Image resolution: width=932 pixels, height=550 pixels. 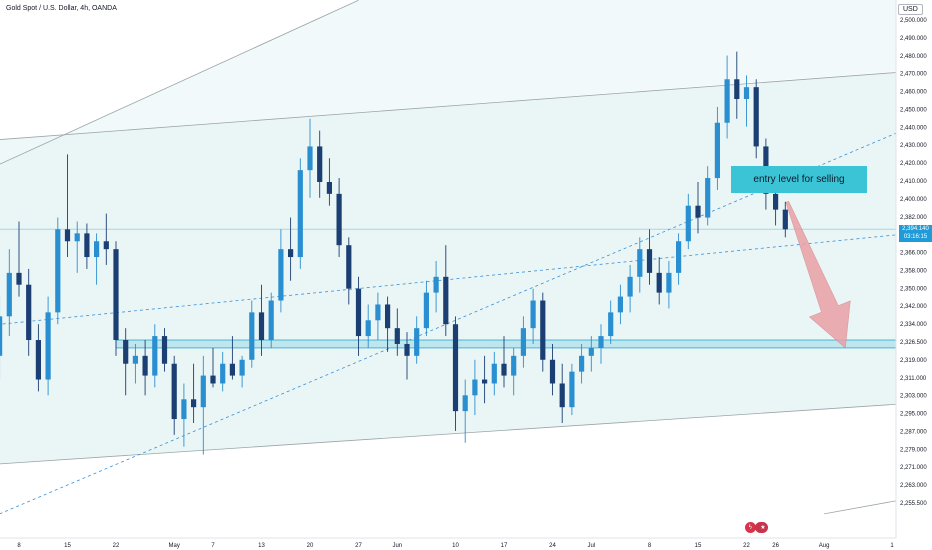 What do you see at coordinates (913, 343) in the screenshot?
I see `y-tick-label: 2,326.500` at bounding box center [913, 343].